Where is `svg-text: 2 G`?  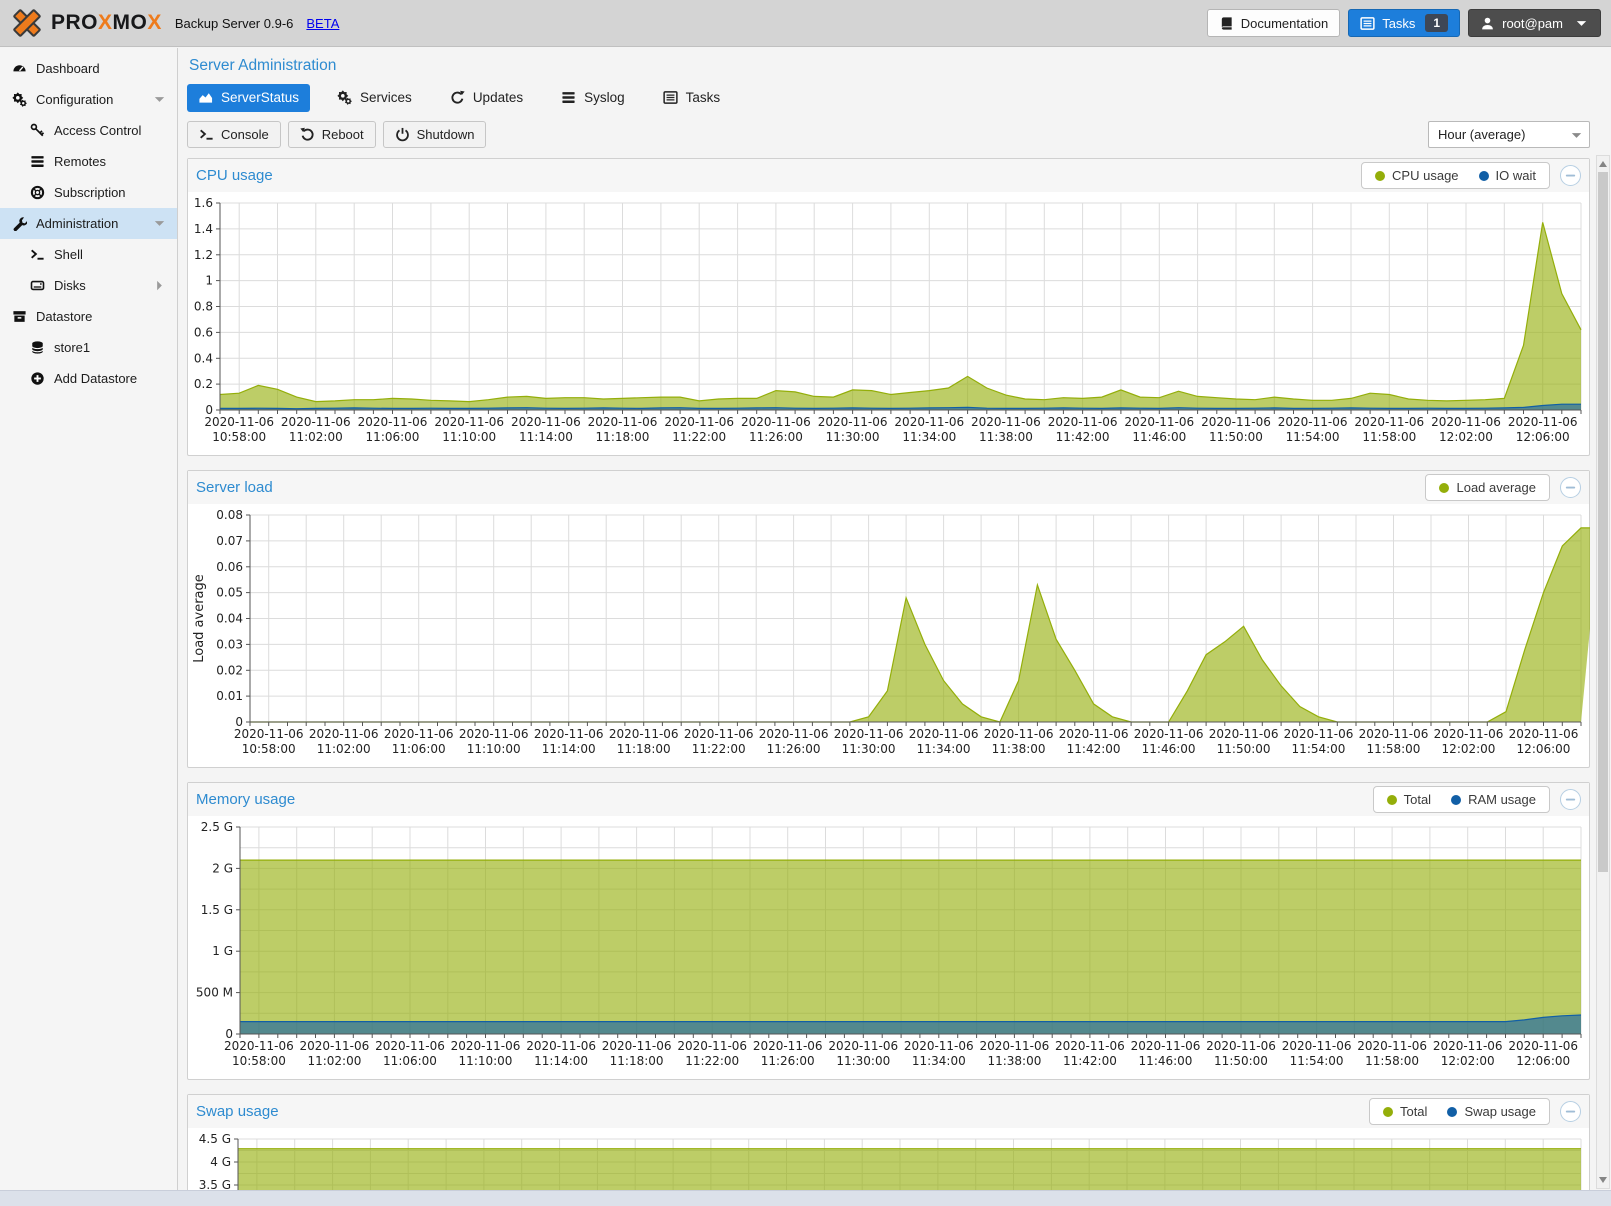
svg-text: 2 G is located at coordinates (222, 868).